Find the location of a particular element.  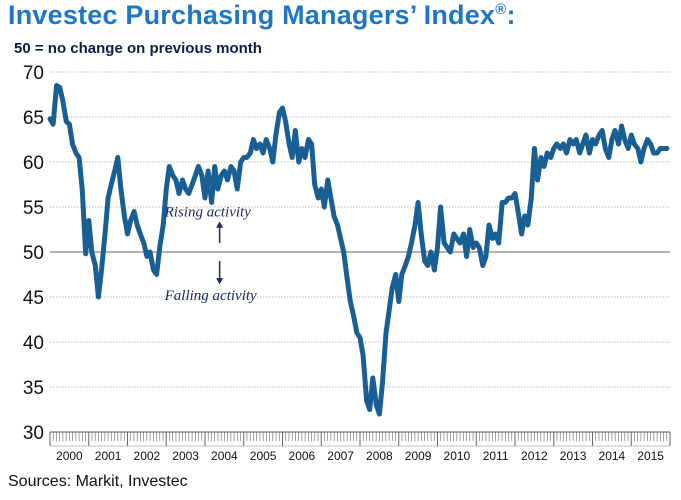

x-tick-label: 2015 is located at coordinates (650, 456).